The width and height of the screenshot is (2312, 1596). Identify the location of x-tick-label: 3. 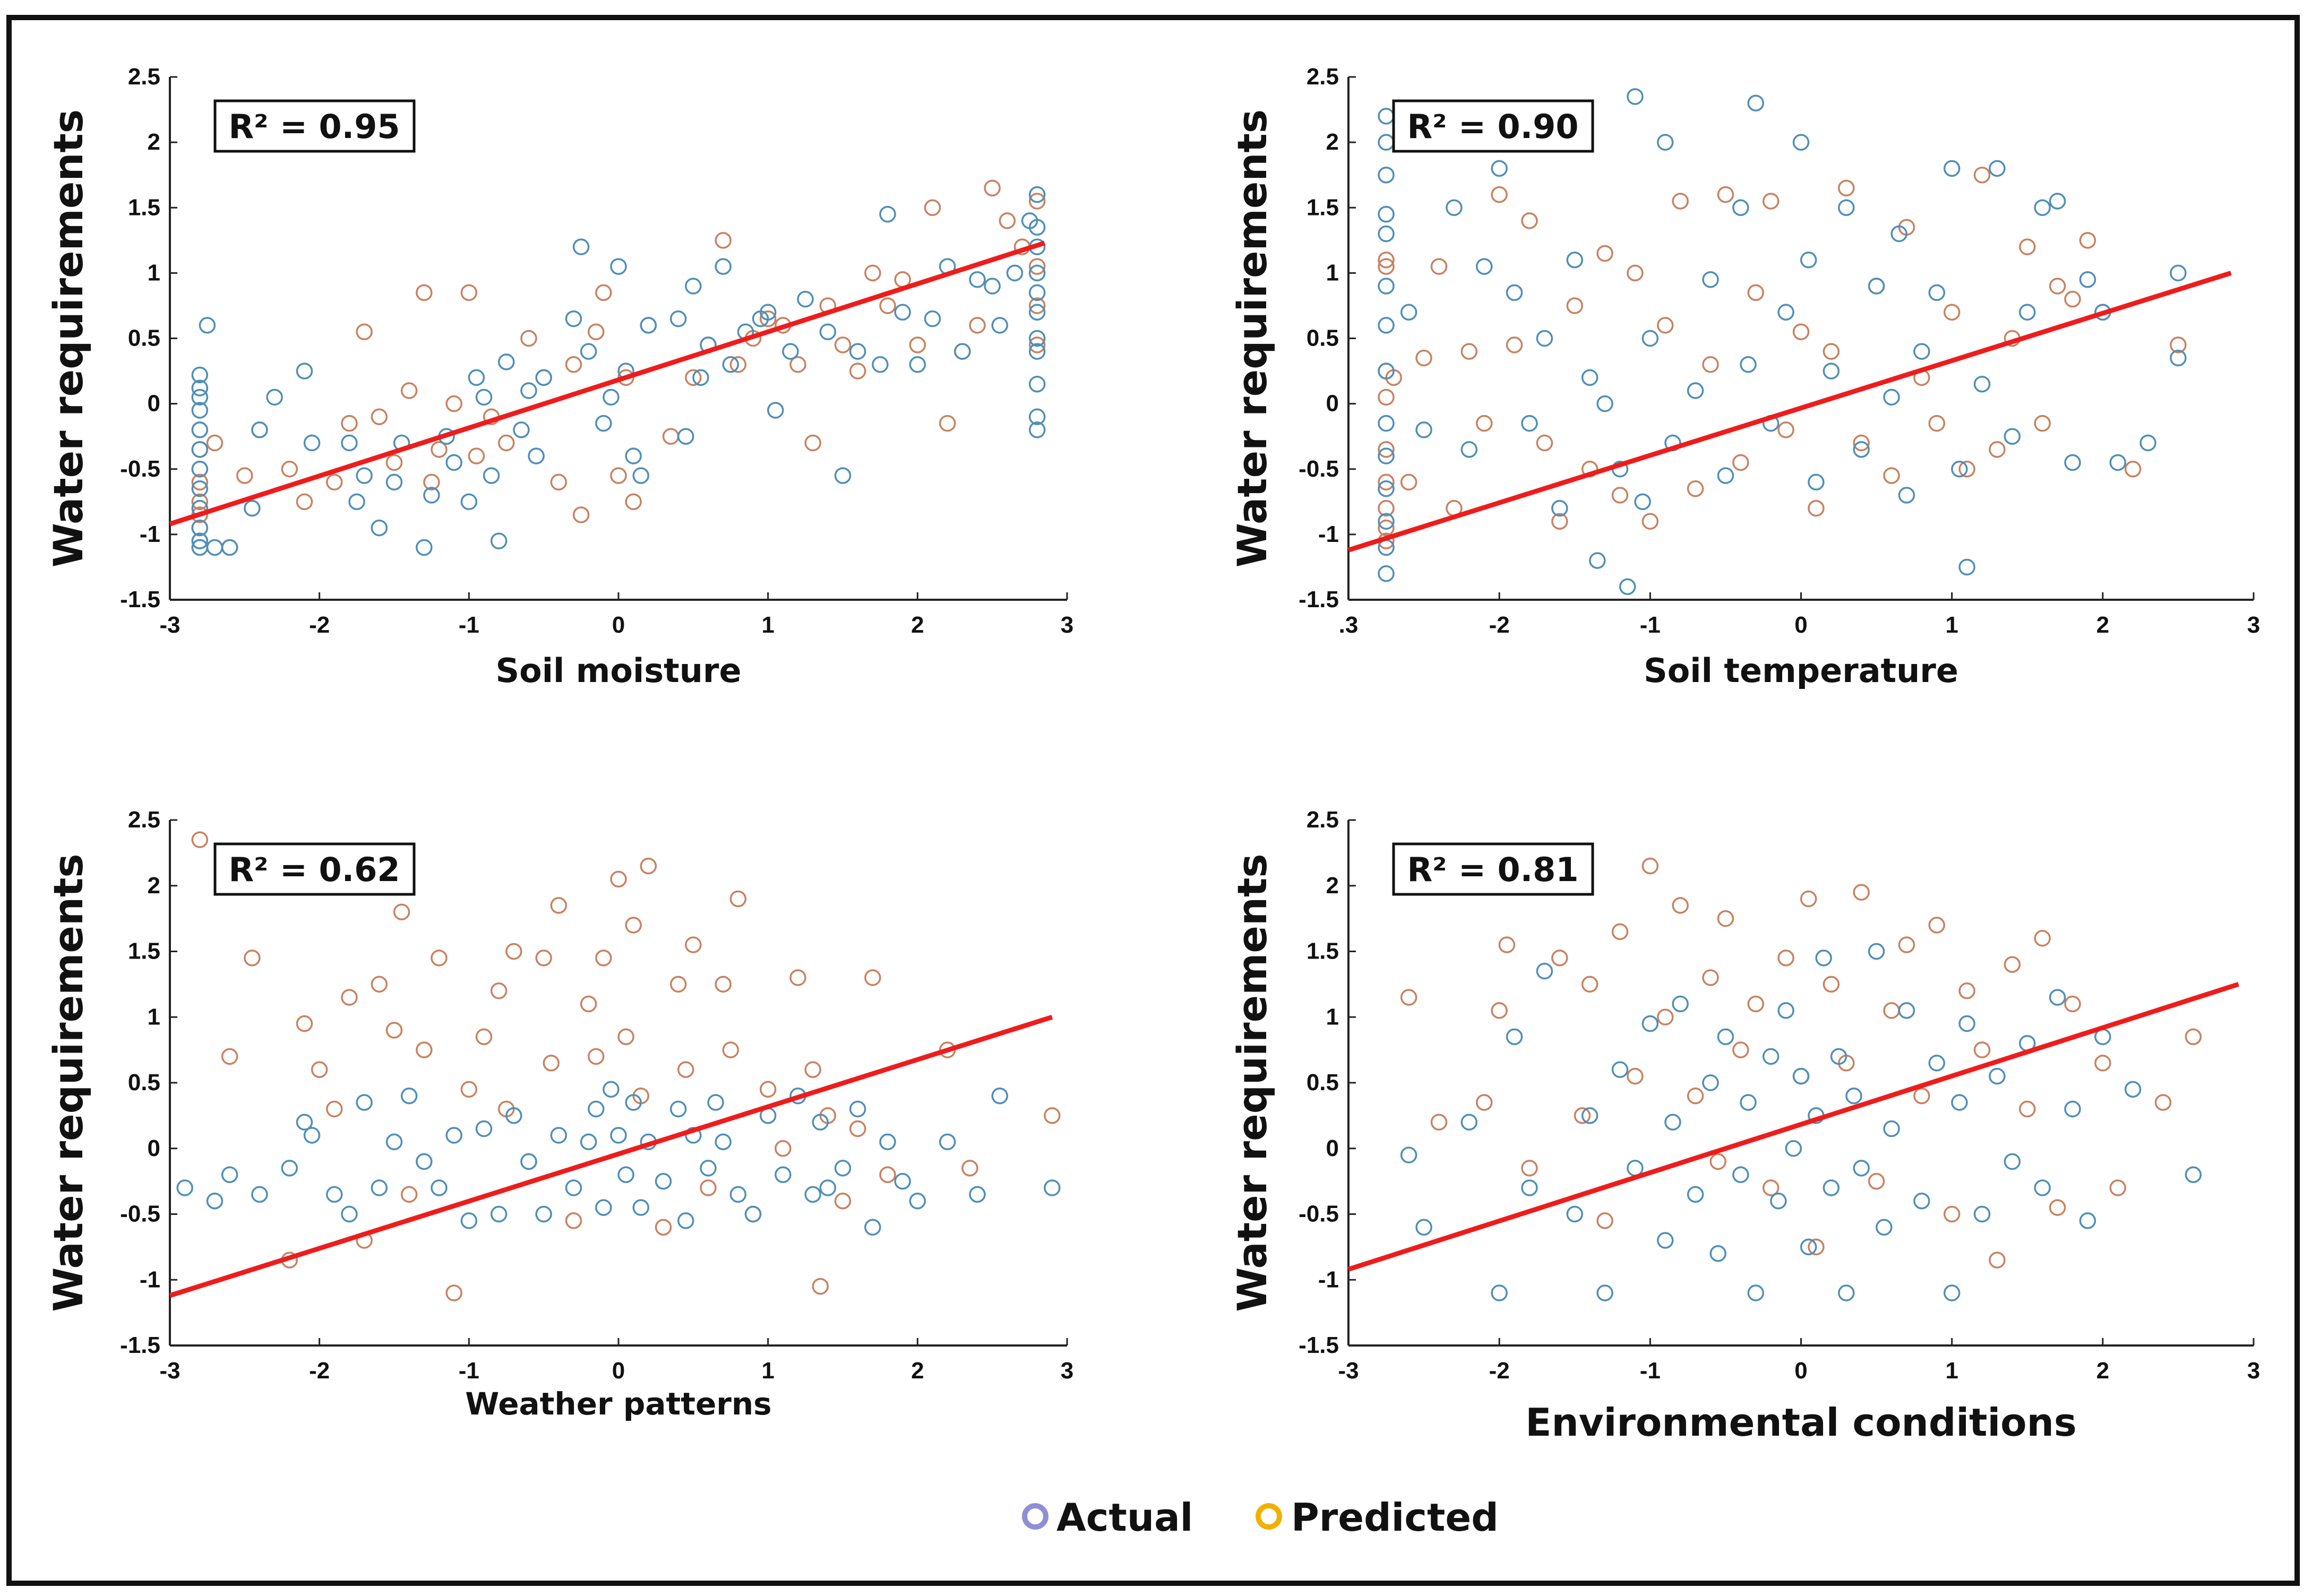
(2253, 625).